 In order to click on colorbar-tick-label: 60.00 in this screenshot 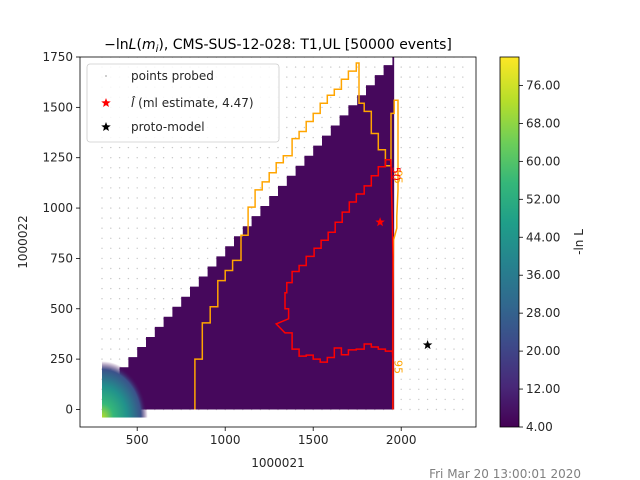, I will do `click(543, 161)`.